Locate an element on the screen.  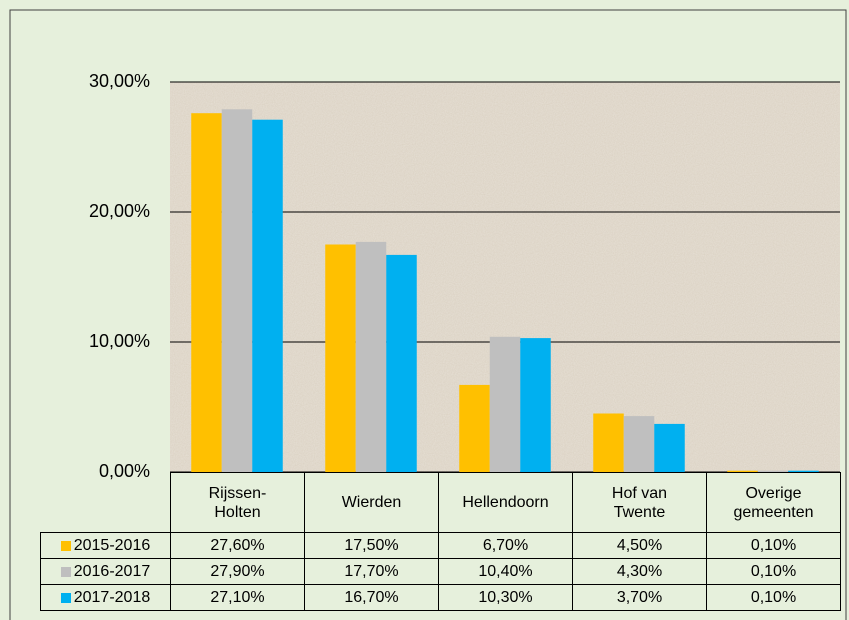
value-cell: 27,60% is located at coordinates (237, 545).